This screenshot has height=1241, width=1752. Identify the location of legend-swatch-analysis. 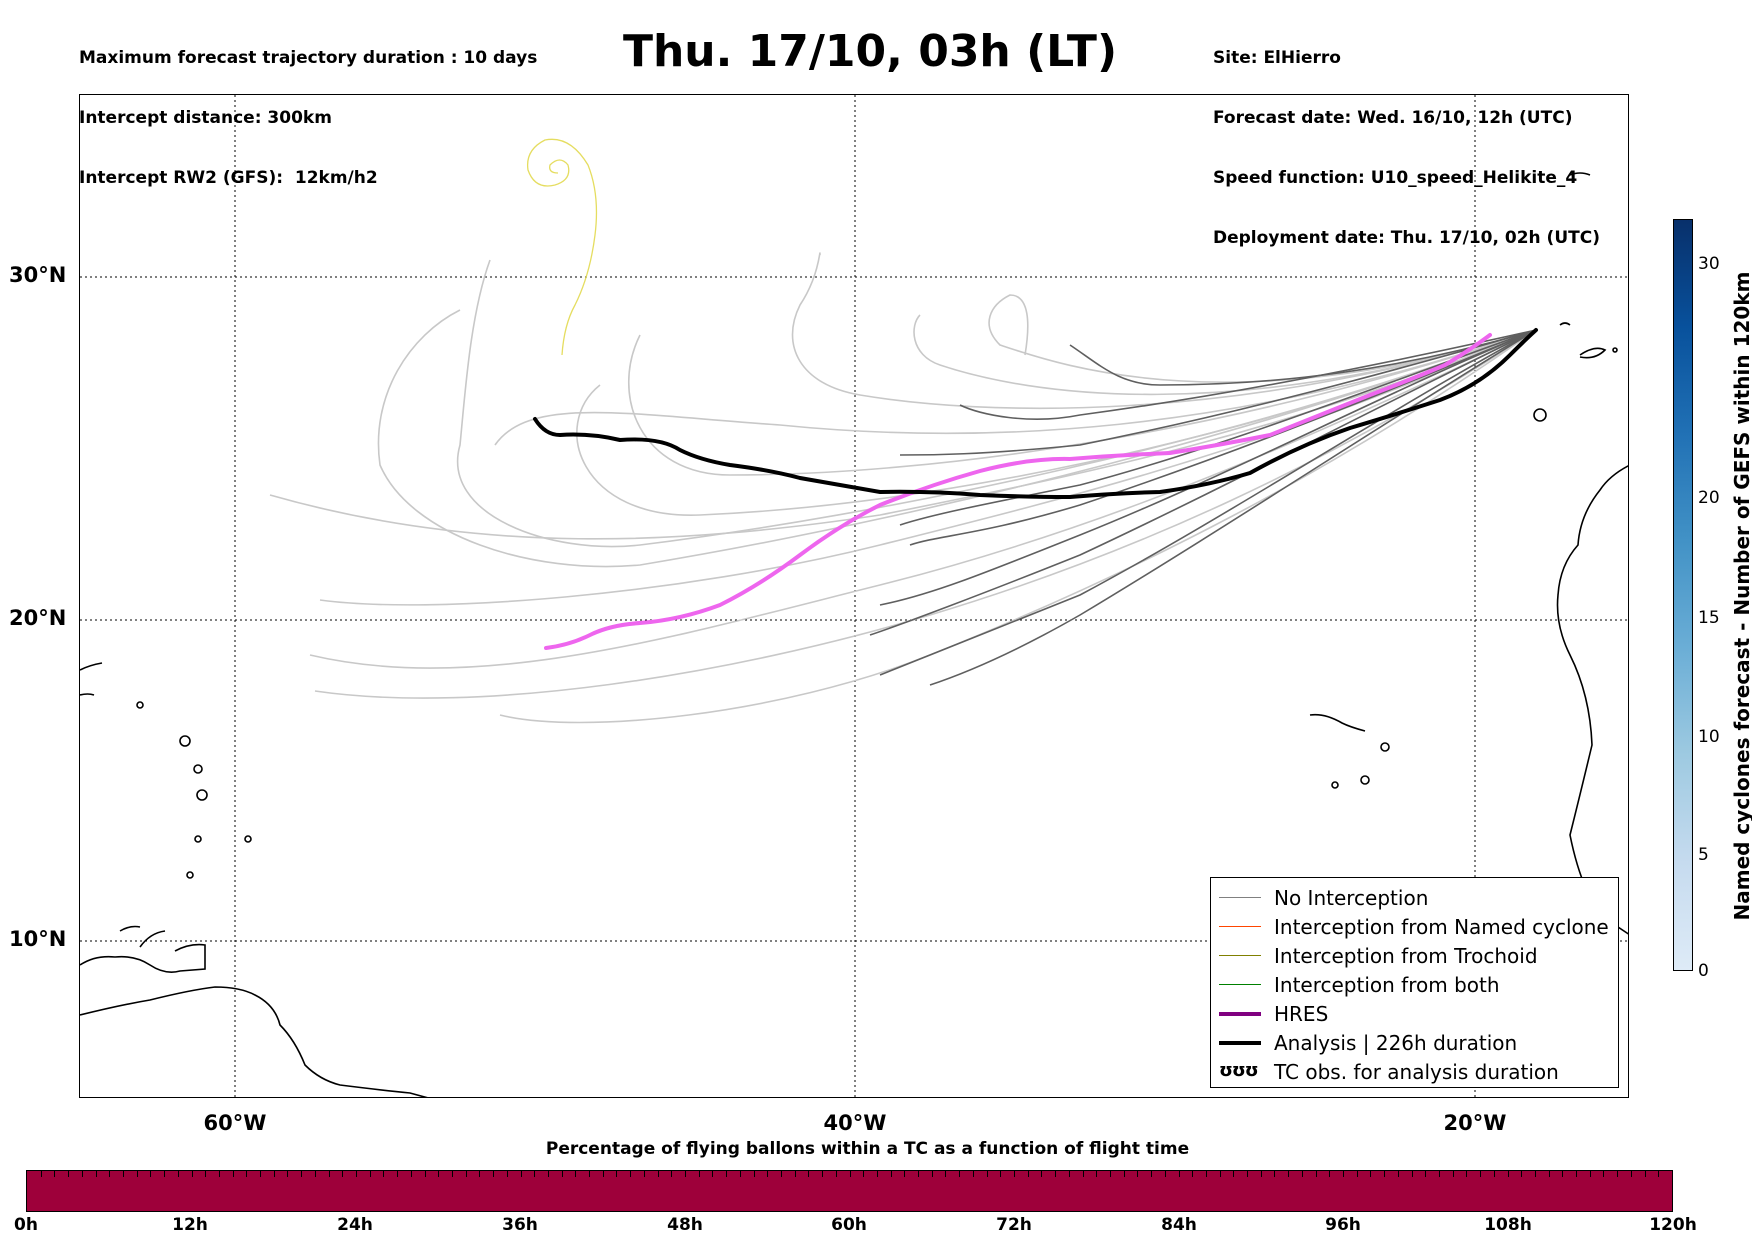
(1240, 1043).